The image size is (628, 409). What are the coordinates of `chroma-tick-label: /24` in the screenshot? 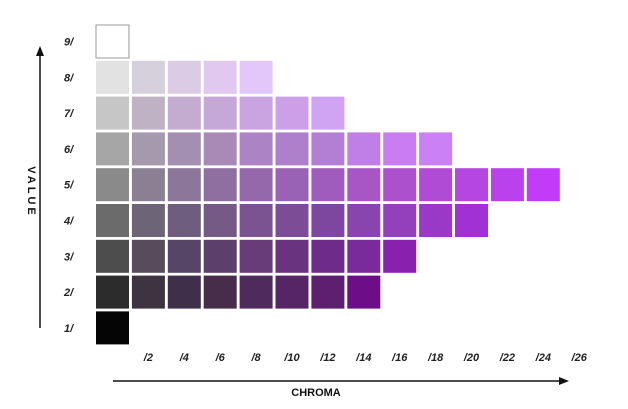 It's located at (543, 358).